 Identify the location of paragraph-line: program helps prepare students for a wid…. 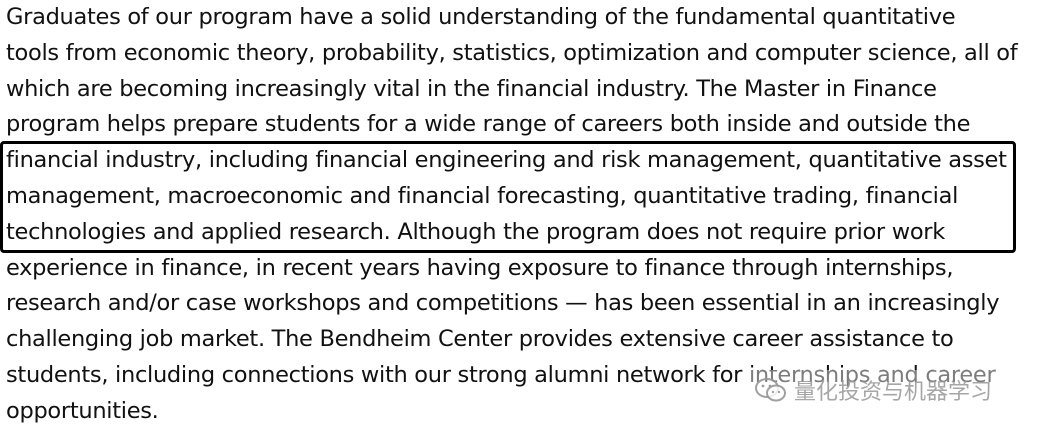
(488, 124).